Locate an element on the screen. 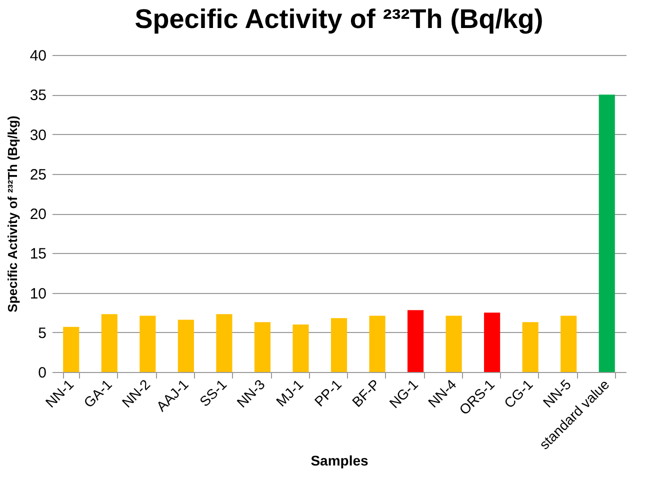 The width and height of the screenshot is (648, 482). y-tick-label: 35 is located at coordinates (38, 95).